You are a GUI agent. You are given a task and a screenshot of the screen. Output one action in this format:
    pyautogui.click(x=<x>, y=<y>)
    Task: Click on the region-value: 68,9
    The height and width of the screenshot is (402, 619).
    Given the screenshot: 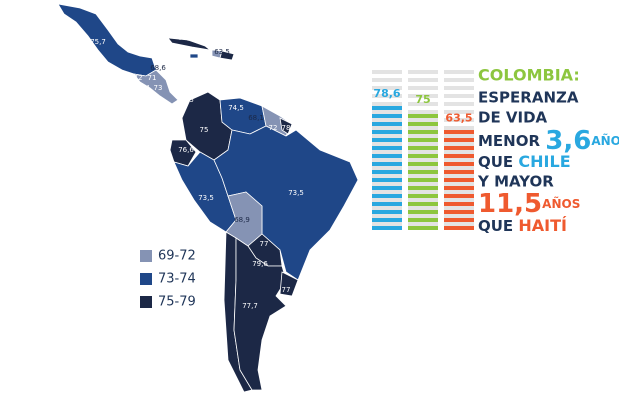 What is the action you would take?
    pyautogui.click(x=242, y=220)
    